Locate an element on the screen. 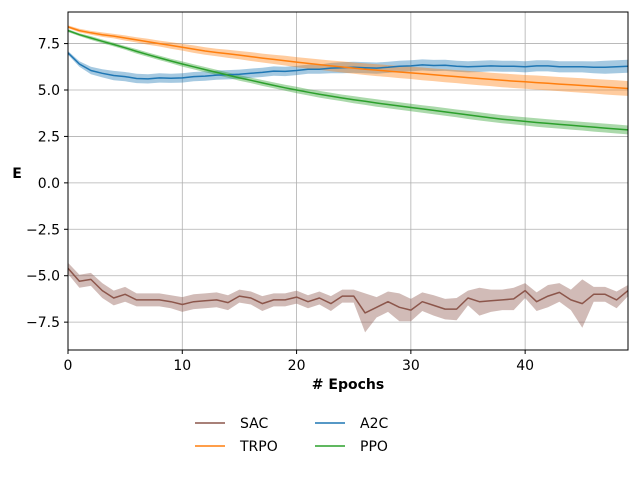 Image resolution: width=640 pixels, height=480 pixels. sac-band is located at coordinates (348, 297).